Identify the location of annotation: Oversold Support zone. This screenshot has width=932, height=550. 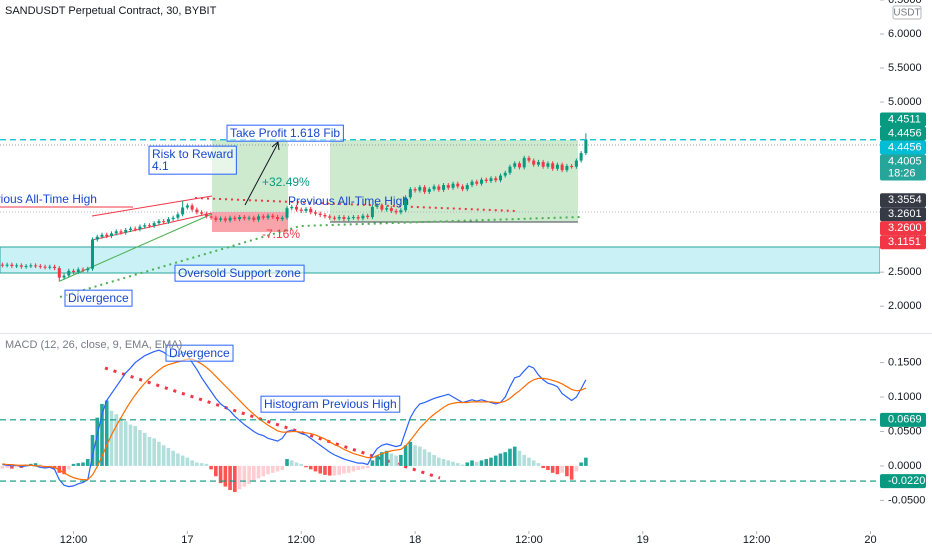
(239, 273).